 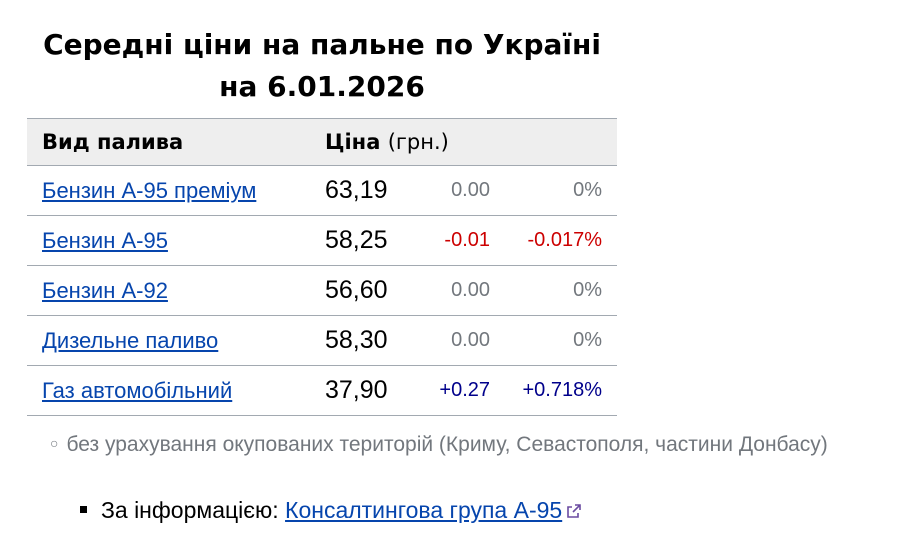 What do you see at coordinates (322, 86) in the screenshot?
I see `title-line-2: на 6.01.2026` at bounding box center [322, 86].